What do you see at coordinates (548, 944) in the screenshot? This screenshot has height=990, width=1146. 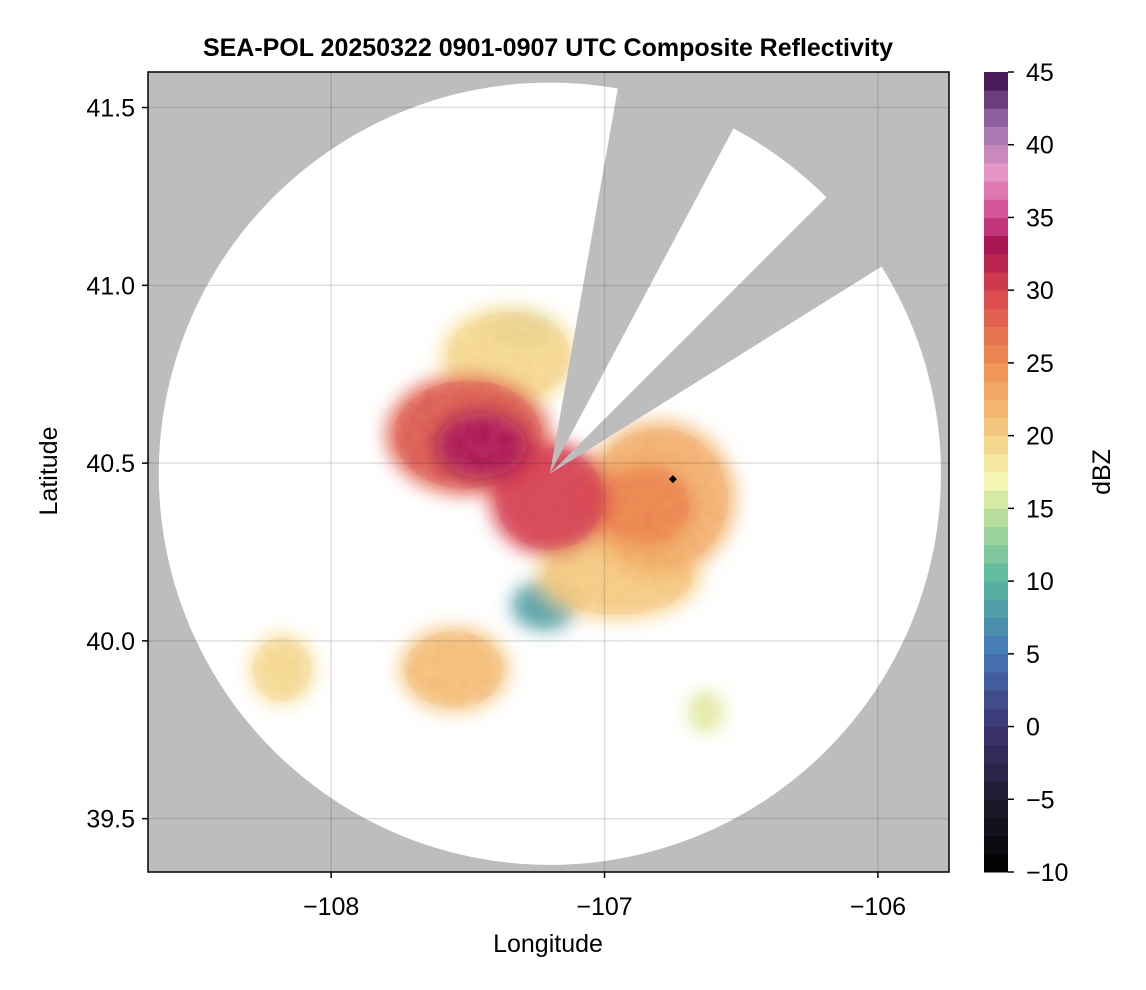 I see `x-axis-label: Longitude` at bounding box center [548, 944].